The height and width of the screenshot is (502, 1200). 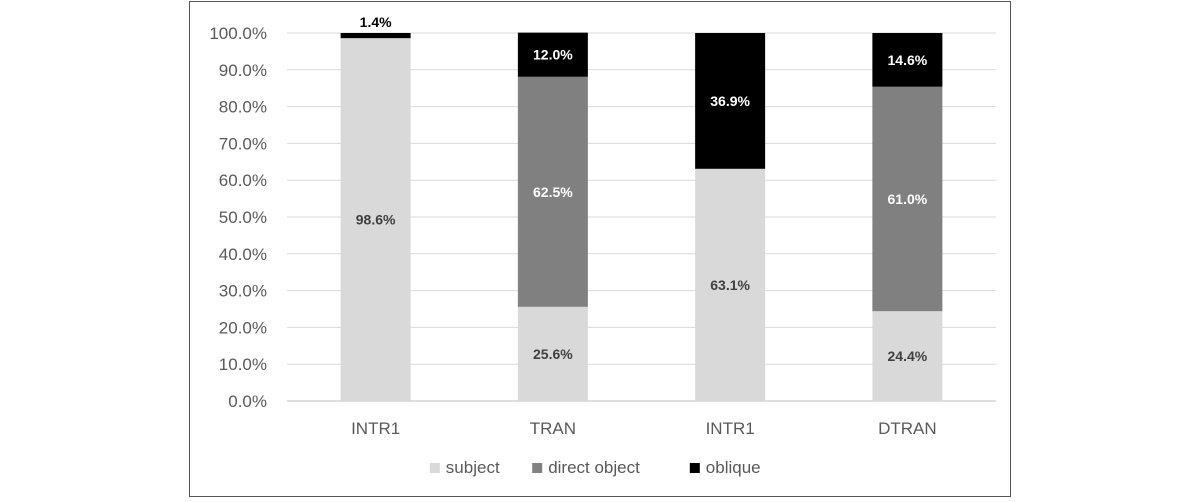 I want to click on legend-label: direct object, so click(x=594, y=467).